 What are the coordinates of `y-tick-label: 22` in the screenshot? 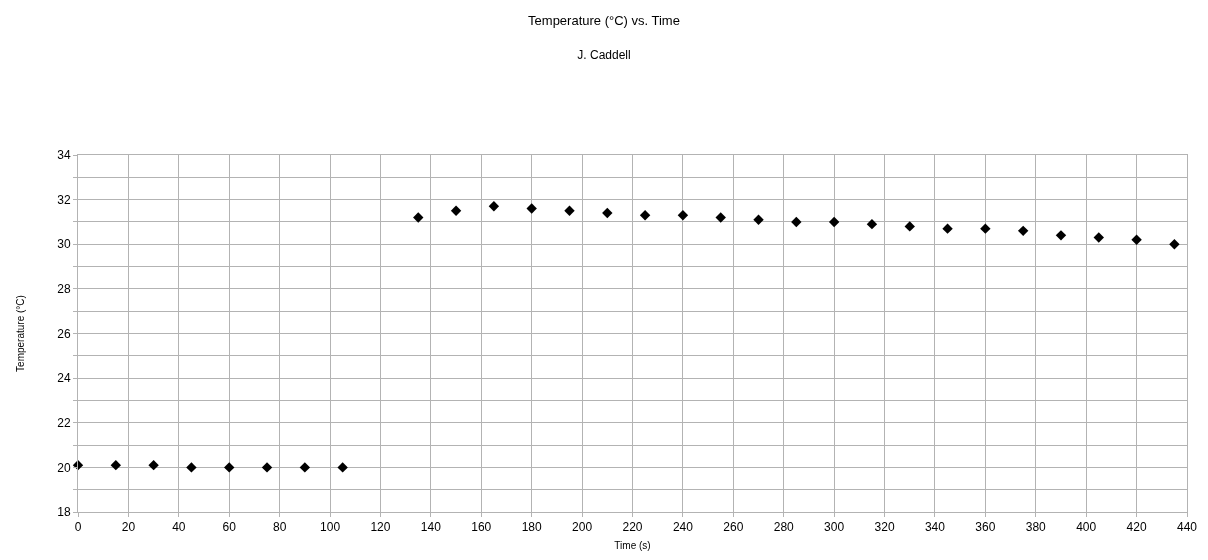 It's located at (64, 422).